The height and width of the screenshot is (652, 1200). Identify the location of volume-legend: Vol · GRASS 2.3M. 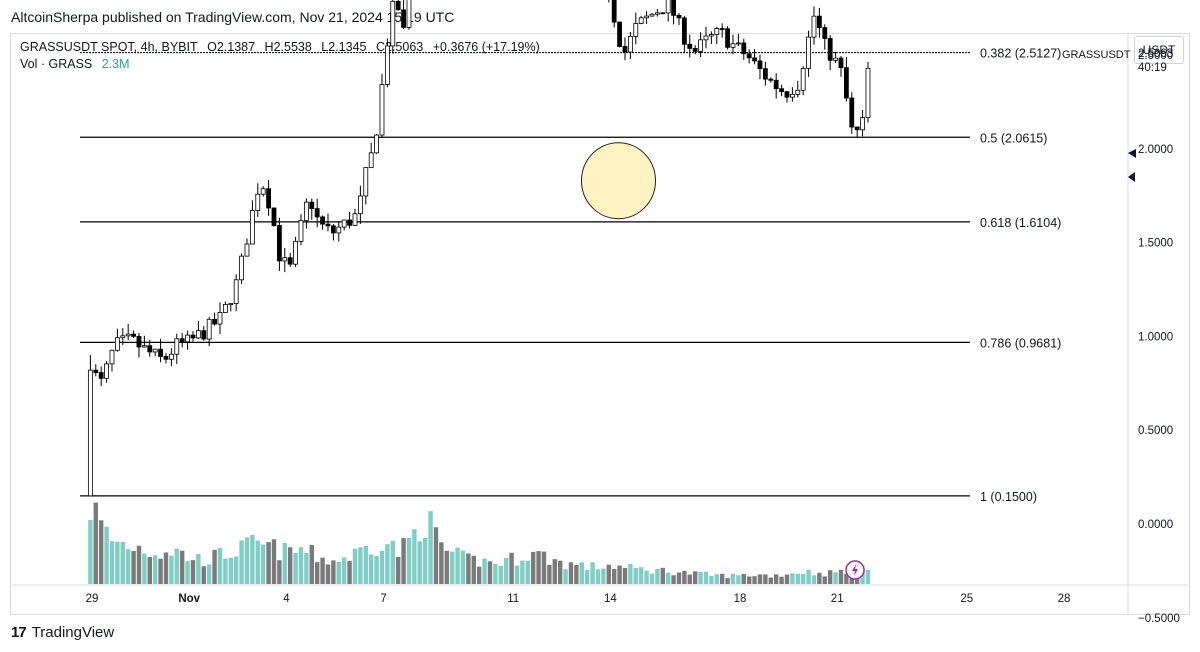
(78, 64).